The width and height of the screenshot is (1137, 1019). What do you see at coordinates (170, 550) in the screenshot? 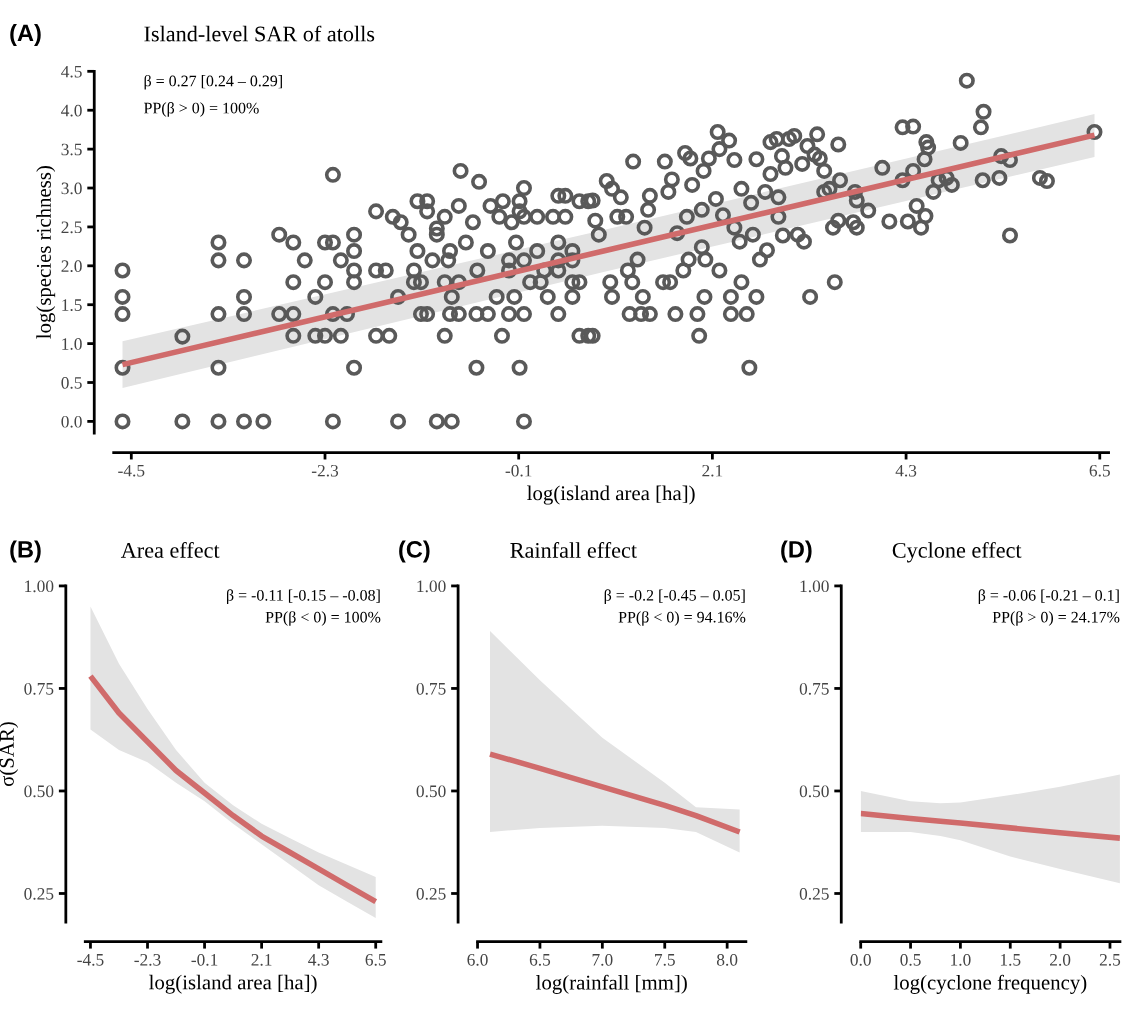
I see `chart-title: Area effect` at bounding box center [170, 550].